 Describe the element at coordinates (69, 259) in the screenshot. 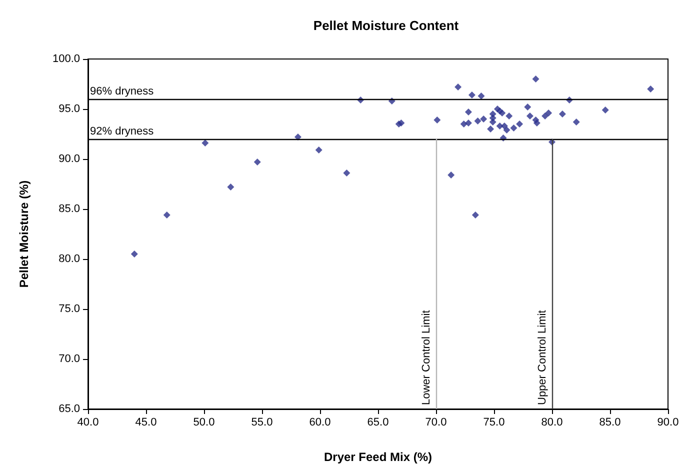

I see `y-tick-label: 80.0` at that location.